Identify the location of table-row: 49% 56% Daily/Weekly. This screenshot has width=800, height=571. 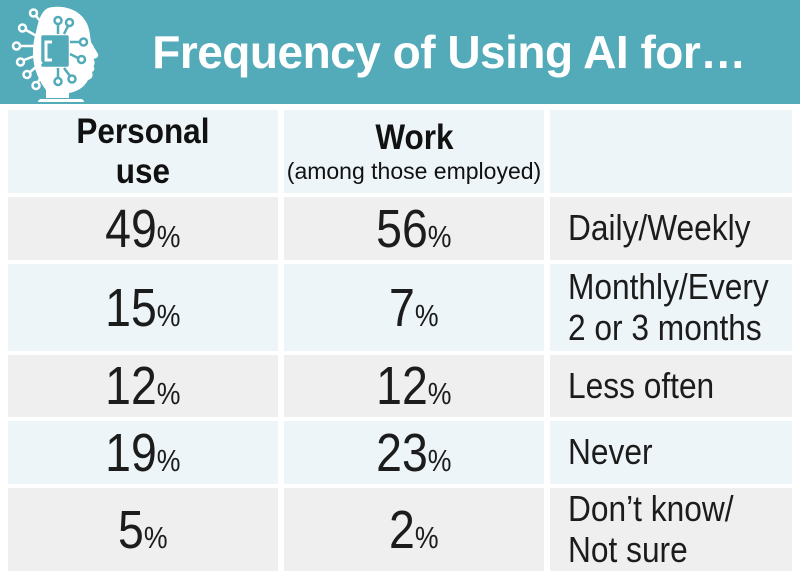
(400, 228).